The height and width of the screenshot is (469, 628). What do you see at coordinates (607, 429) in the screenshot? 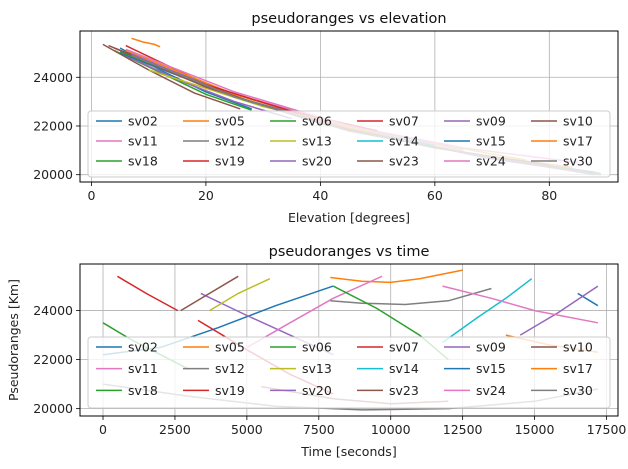
I see `x-tick-label: 17500` at bounding box center [607, 429].